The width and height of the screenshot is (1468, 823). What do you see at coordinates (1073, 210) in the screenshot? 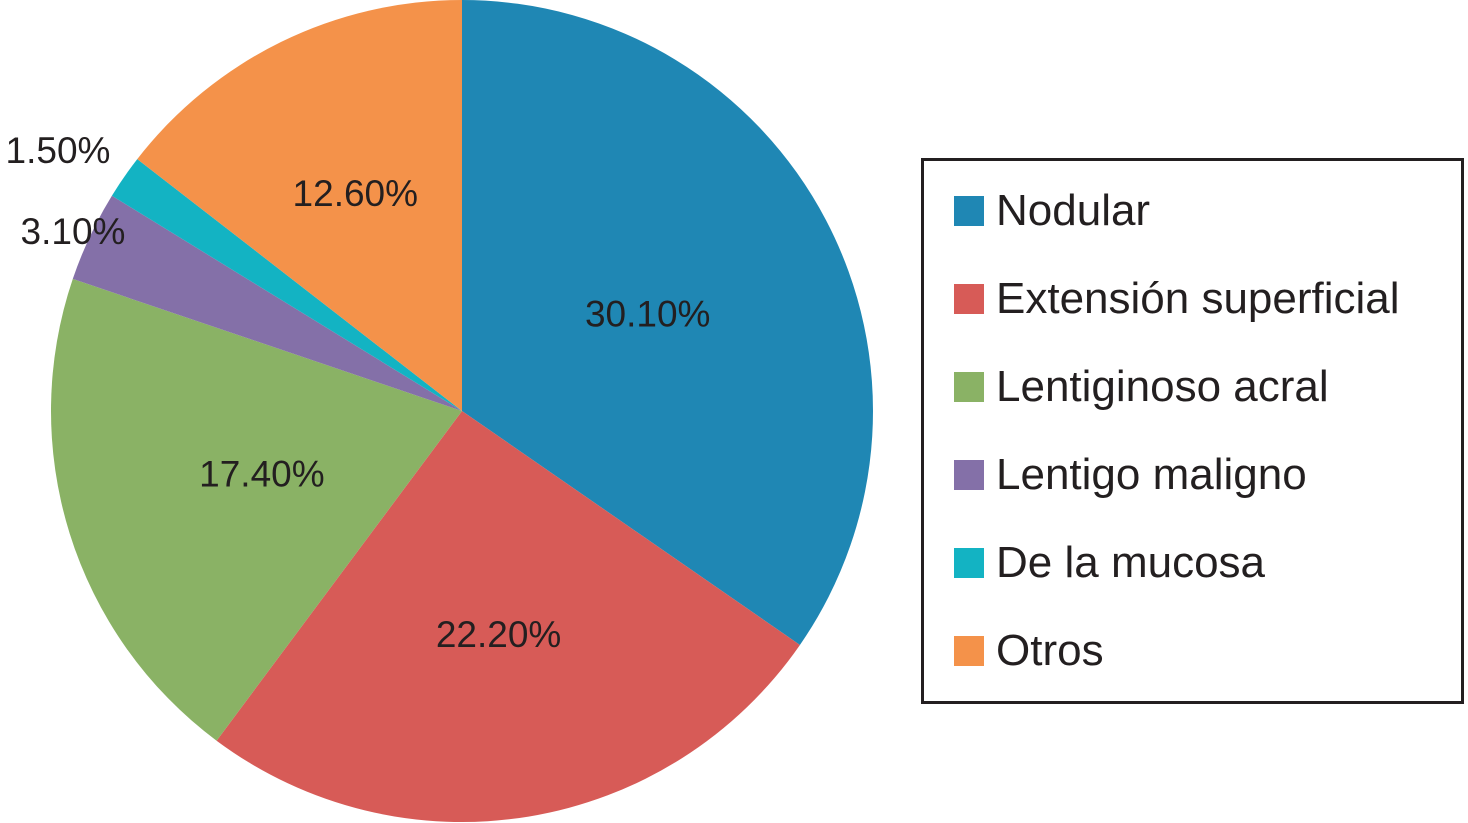
I see `legend-label-nodular: Nodular` at bounding box center [1073, 210].